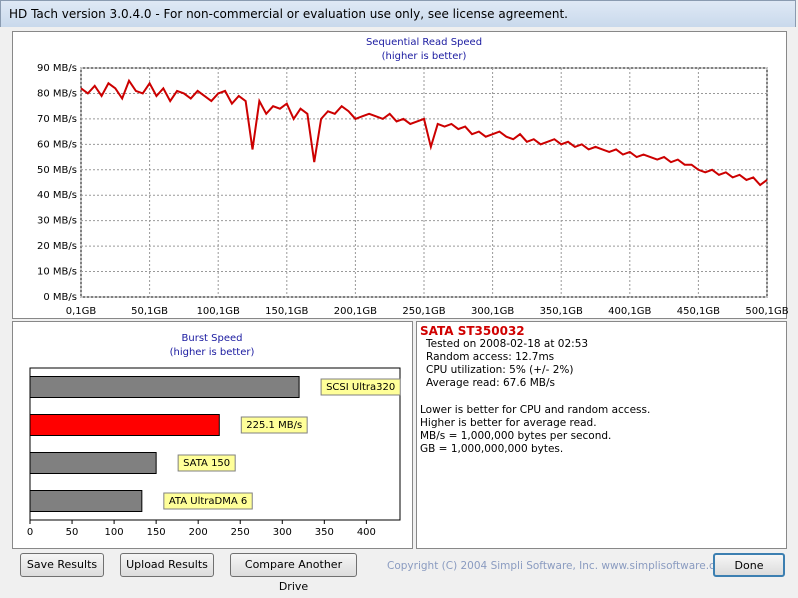 This screenshot has width=798, height=598. What do you see at coordinates (240, 532) in the screenshot?
I see `x-tick-label: 250` at bounding box center [240, 532].